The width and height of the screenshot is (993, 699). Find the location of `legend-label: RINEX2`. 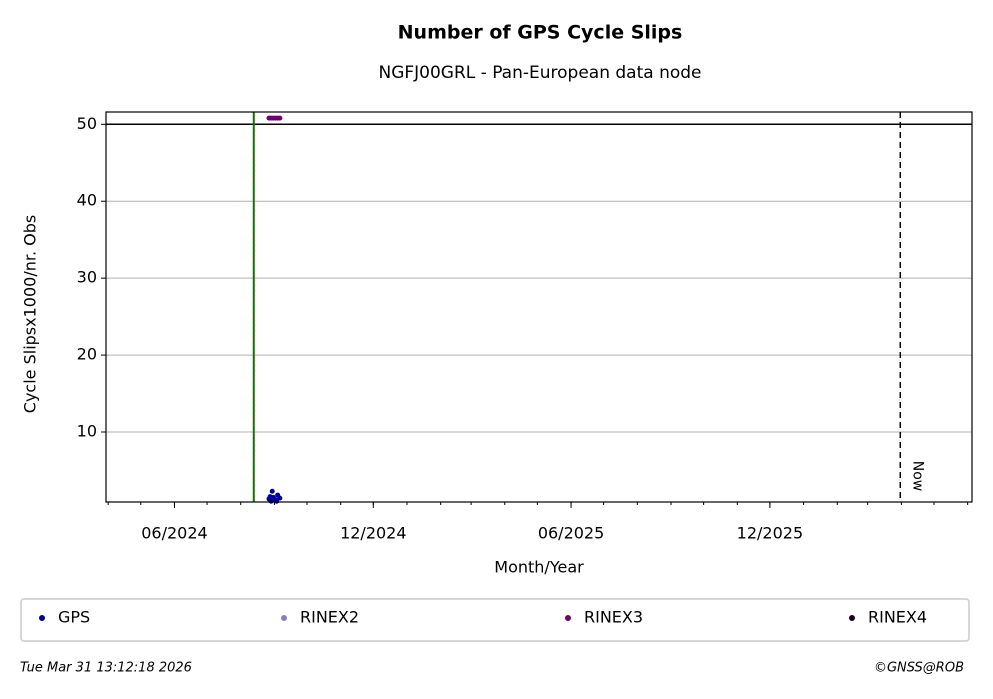

legend-label: RINEX2 is located at coordinates (329, 617).